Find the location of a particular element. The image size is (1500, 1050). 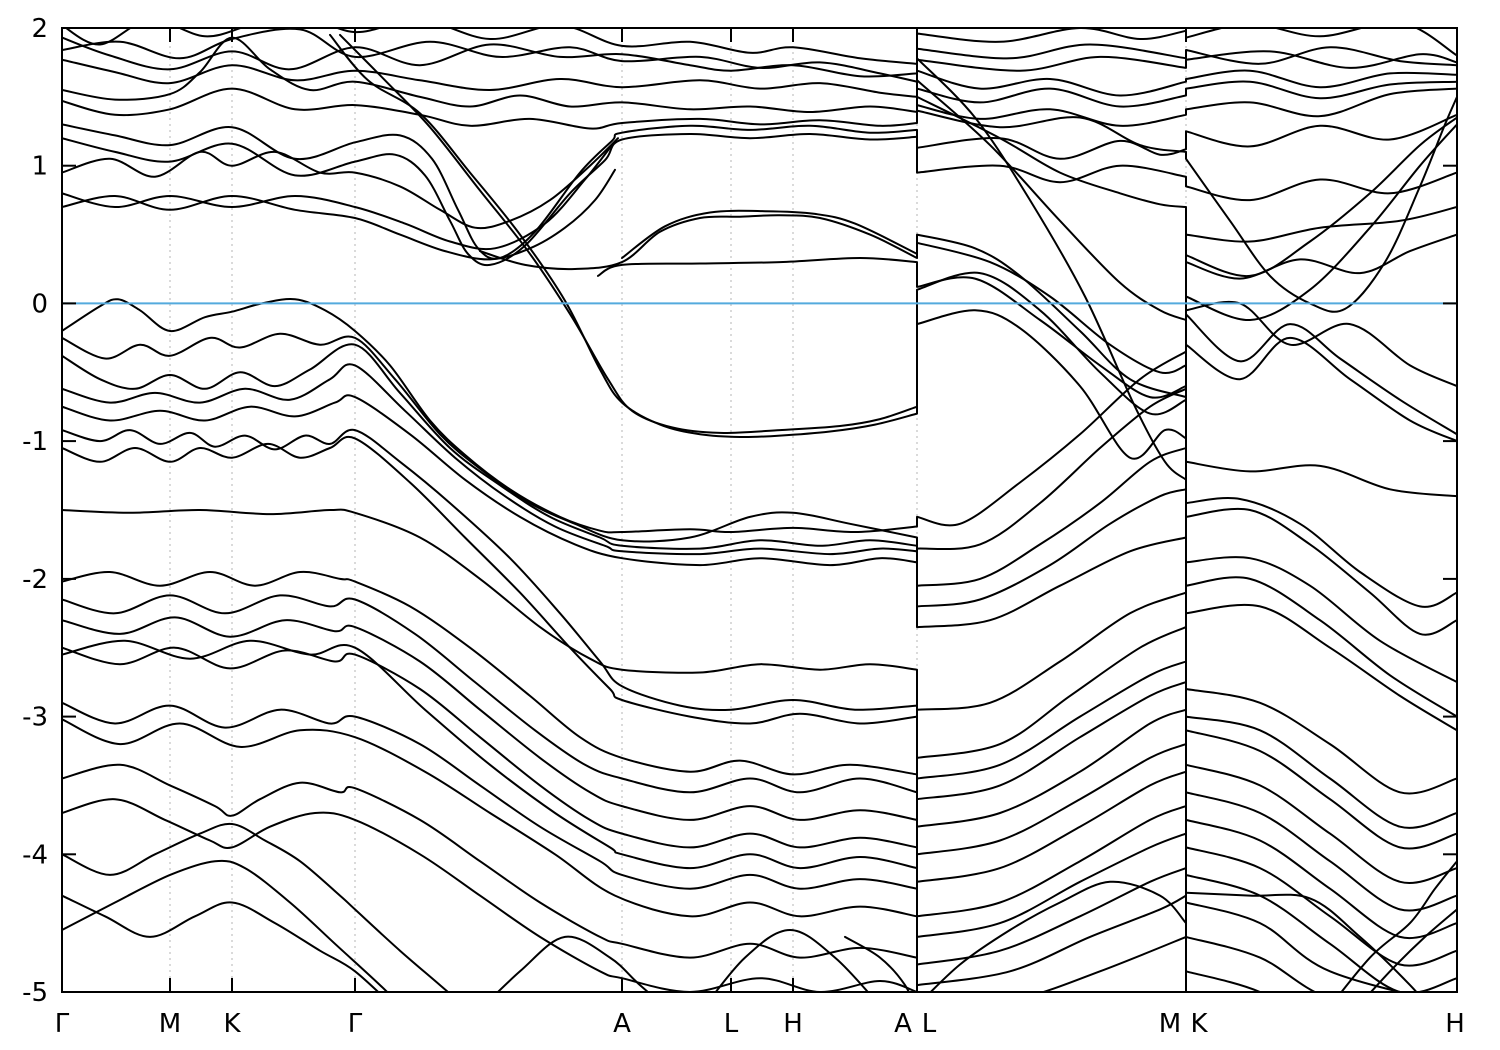

y-tick-label: 0 is located at coordinates (39, 304).